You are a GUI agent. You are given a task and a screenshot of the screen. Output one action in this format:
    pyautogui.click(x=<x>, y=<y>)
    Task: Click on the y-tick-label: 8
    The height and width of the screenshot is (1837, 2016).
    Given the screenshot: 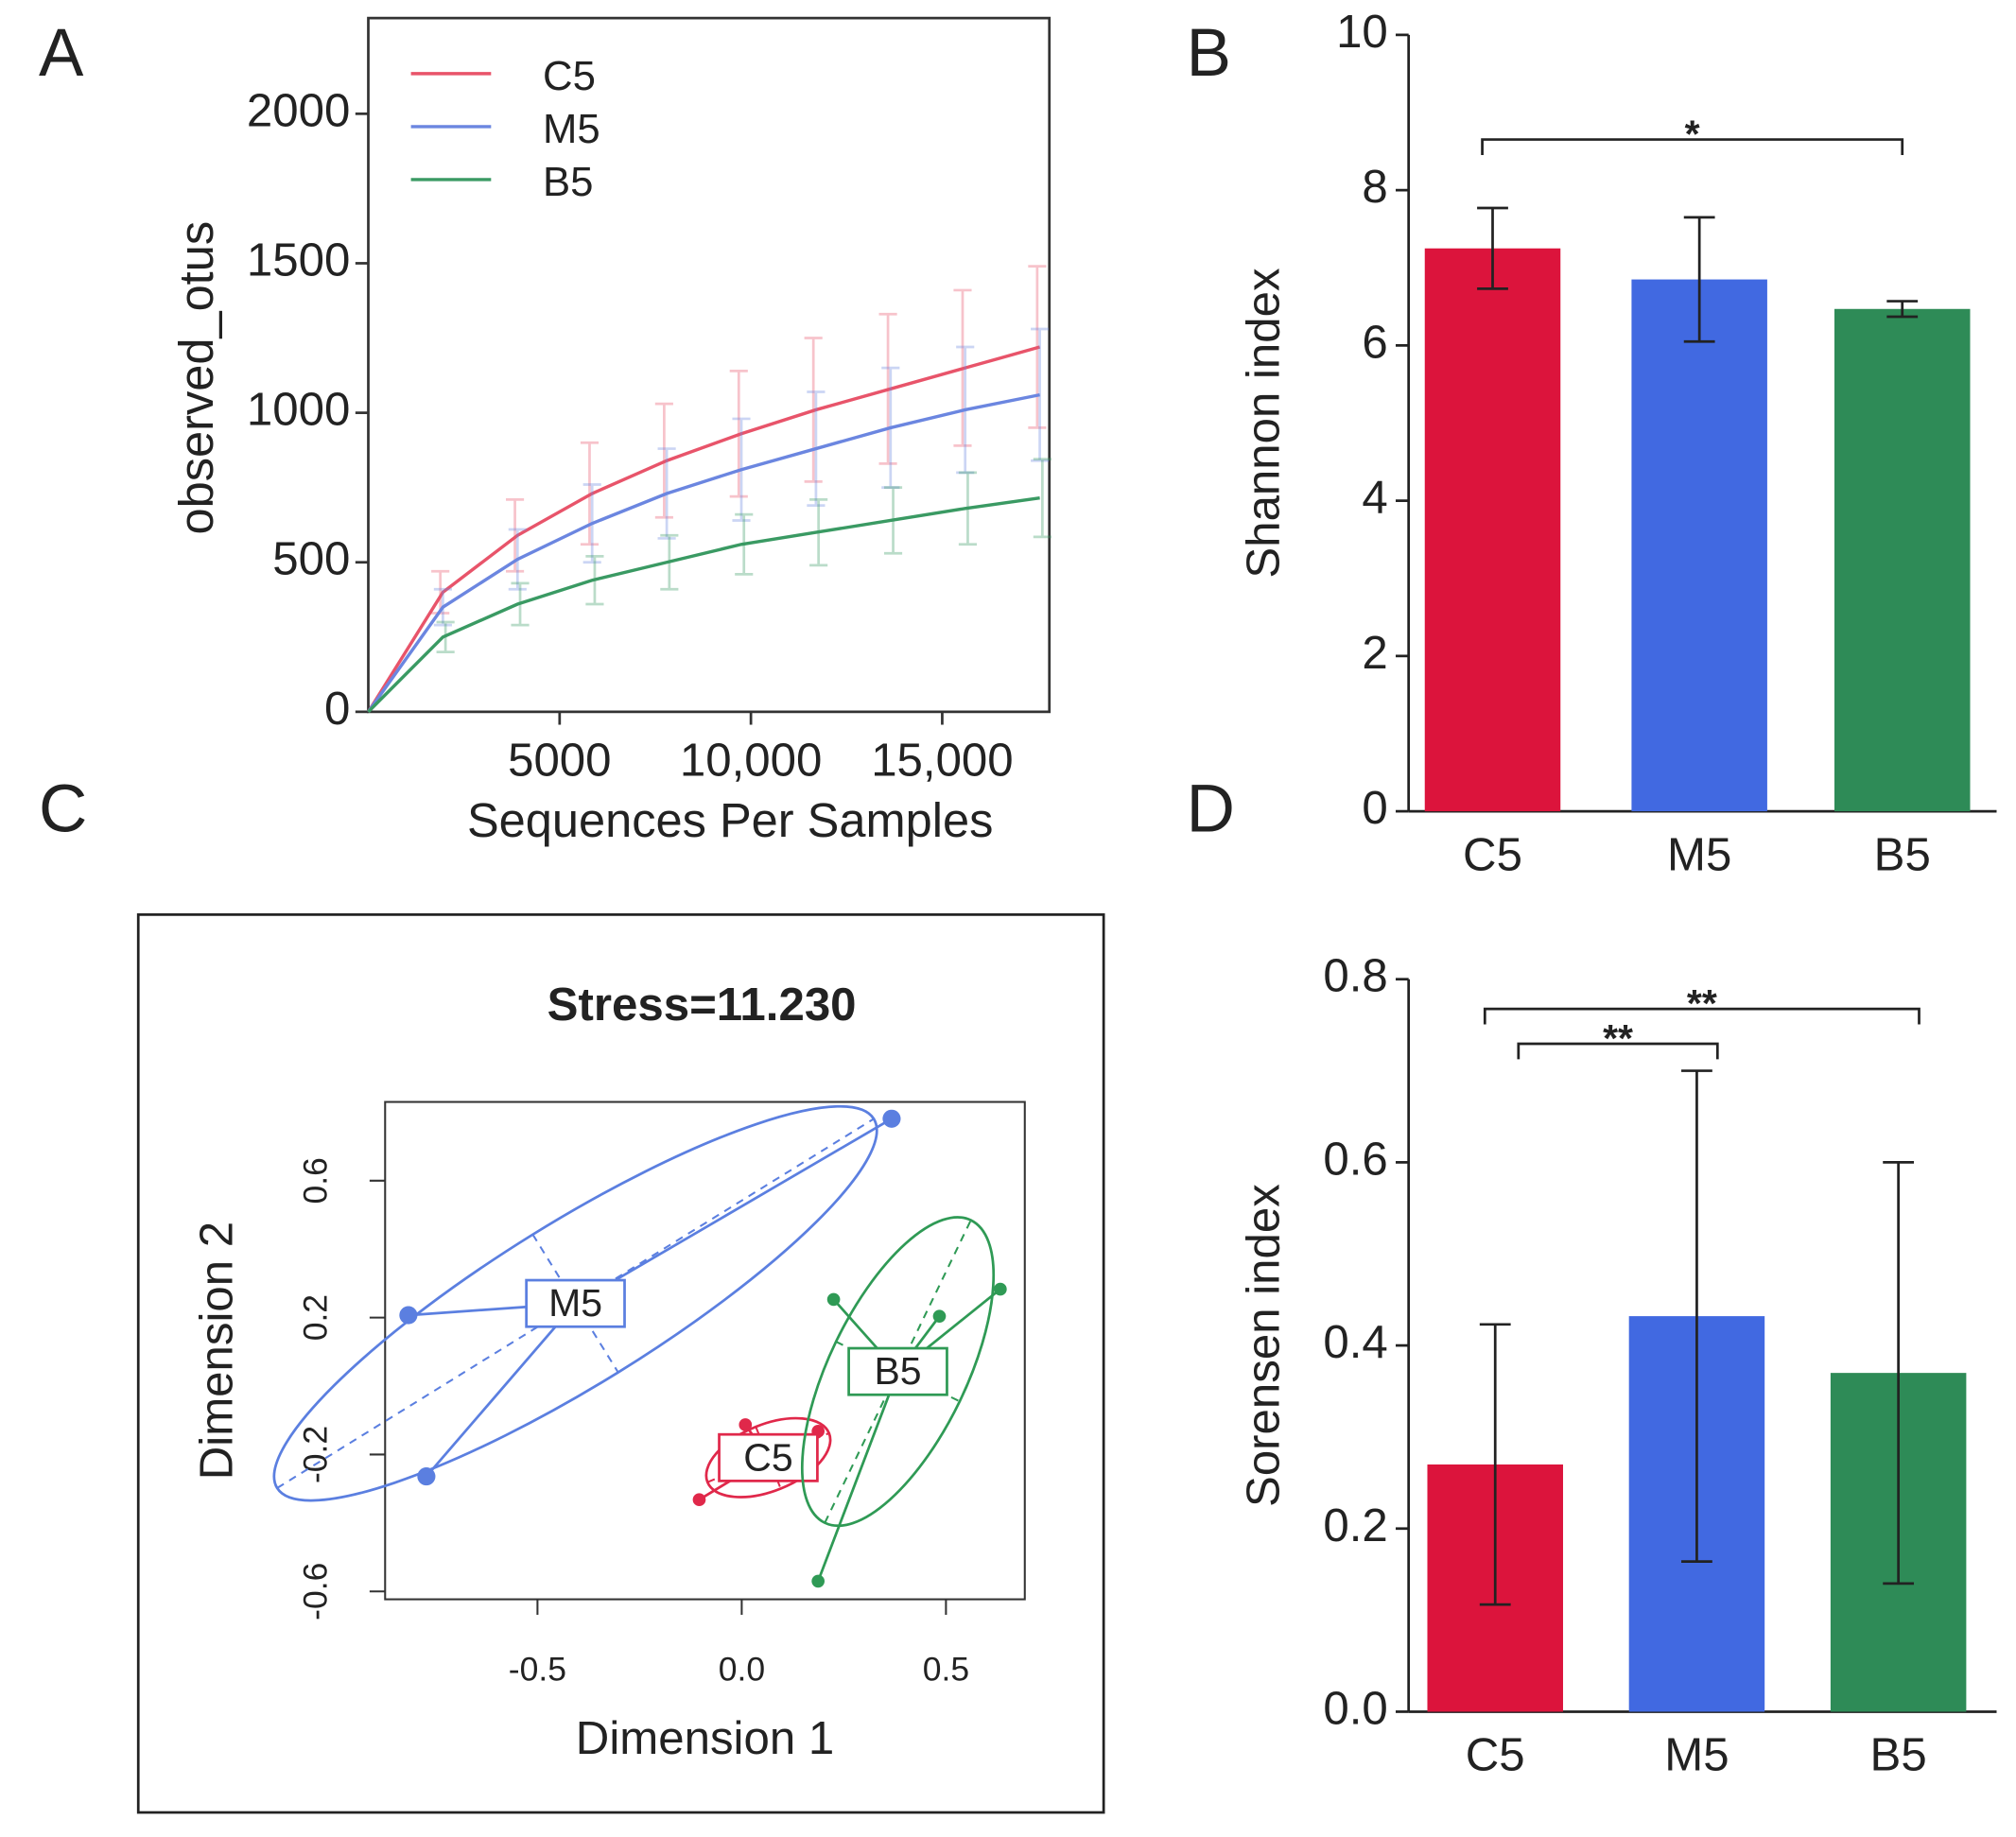 What is the action you would take?
    pyautogui.click(x=1374, y=187)
    